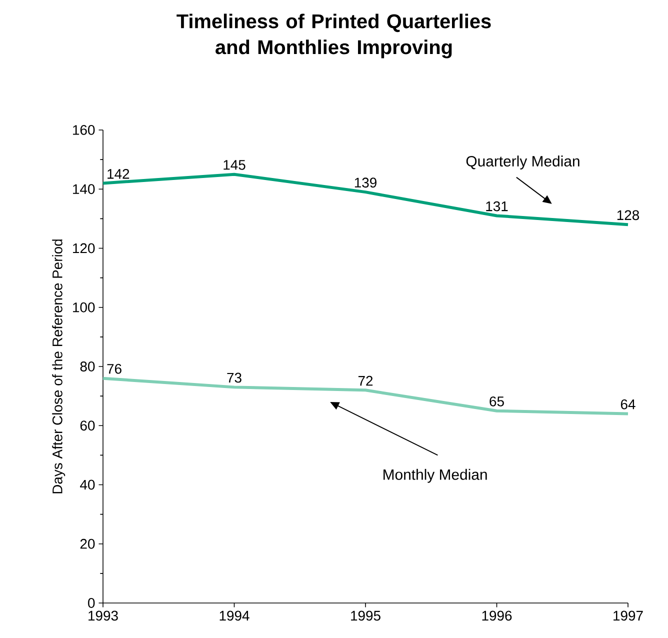  What do you see at coordinates (628, 215) in the screenshot?
I see `data-label: 128` at bounding box center [628, 215].